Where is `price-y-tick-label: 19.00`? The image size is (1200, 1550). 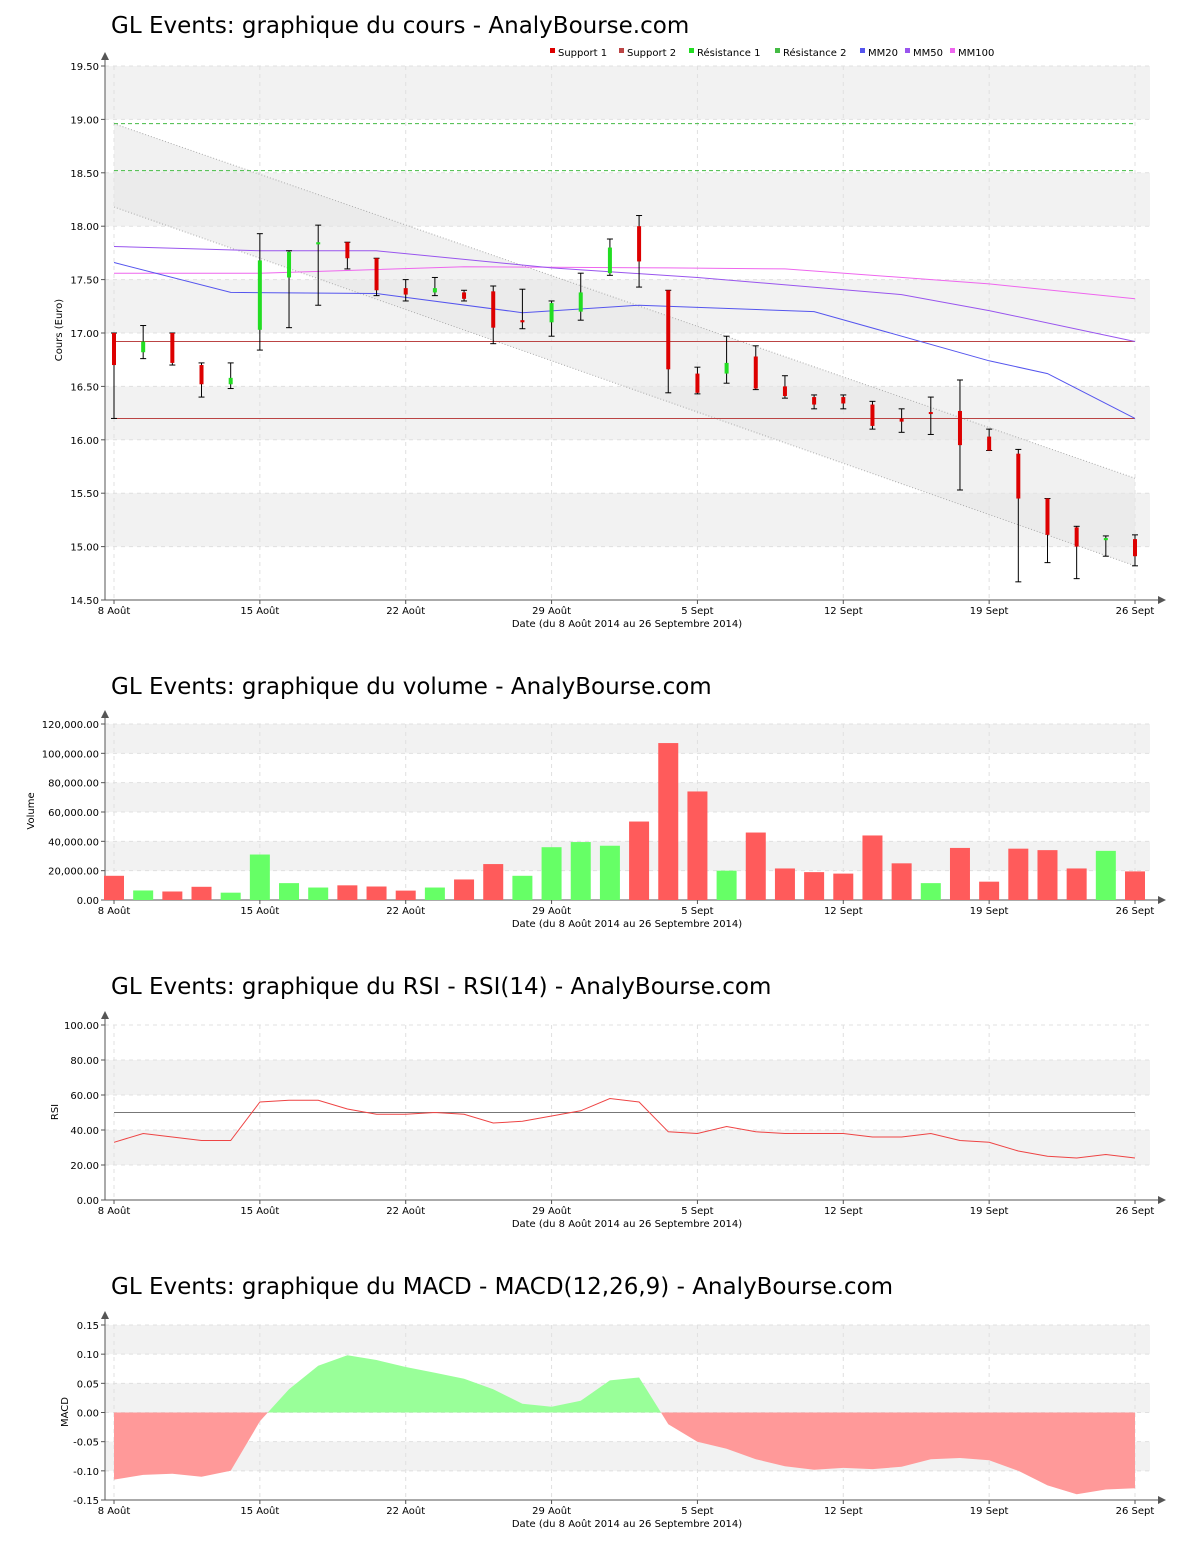
price-y-tick-label: 19.00 is located at coordinates (84, 120).